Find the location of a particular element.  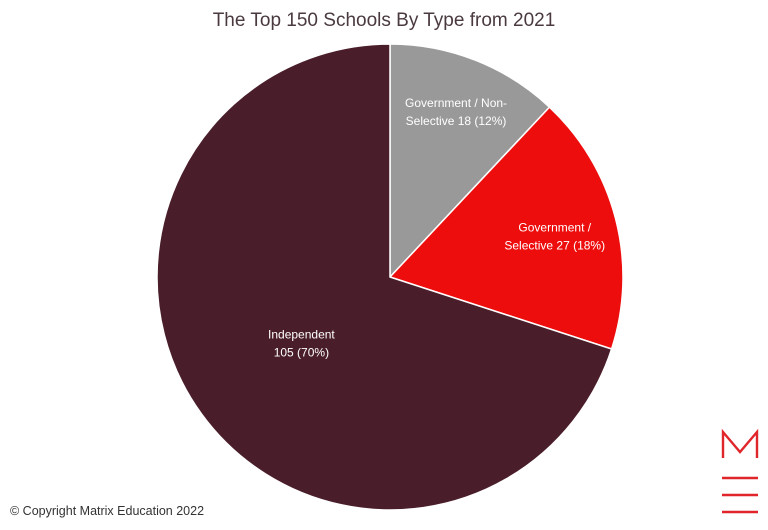

slice-label: Government / Selective 27 (18%) is located at coordinates (554, 237).